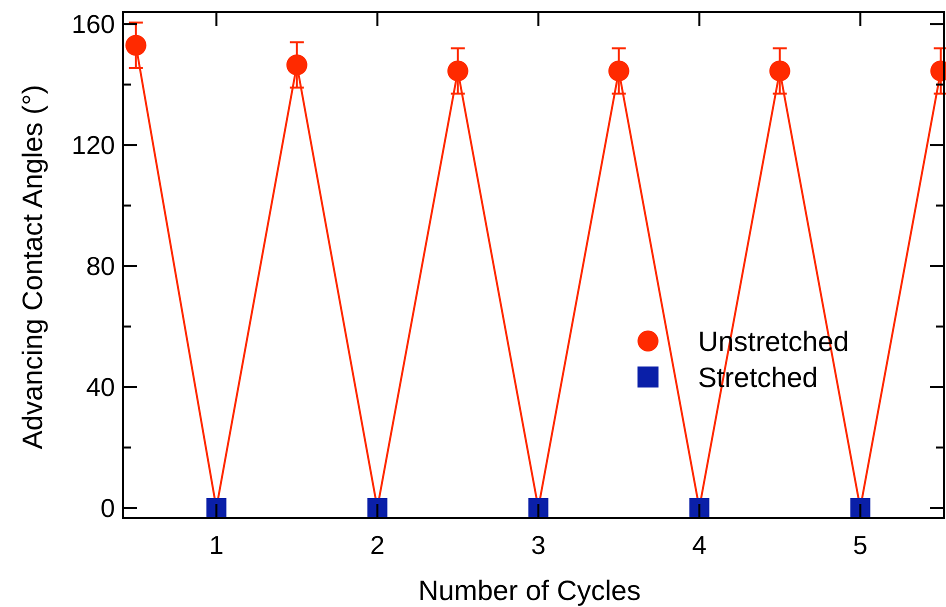 The width and height of the screenshot is (946, 607). What do you see at coordinates (216, 545) in the screenshot?
I see `x-tick-label: 1` at bounding box center [216, 545].